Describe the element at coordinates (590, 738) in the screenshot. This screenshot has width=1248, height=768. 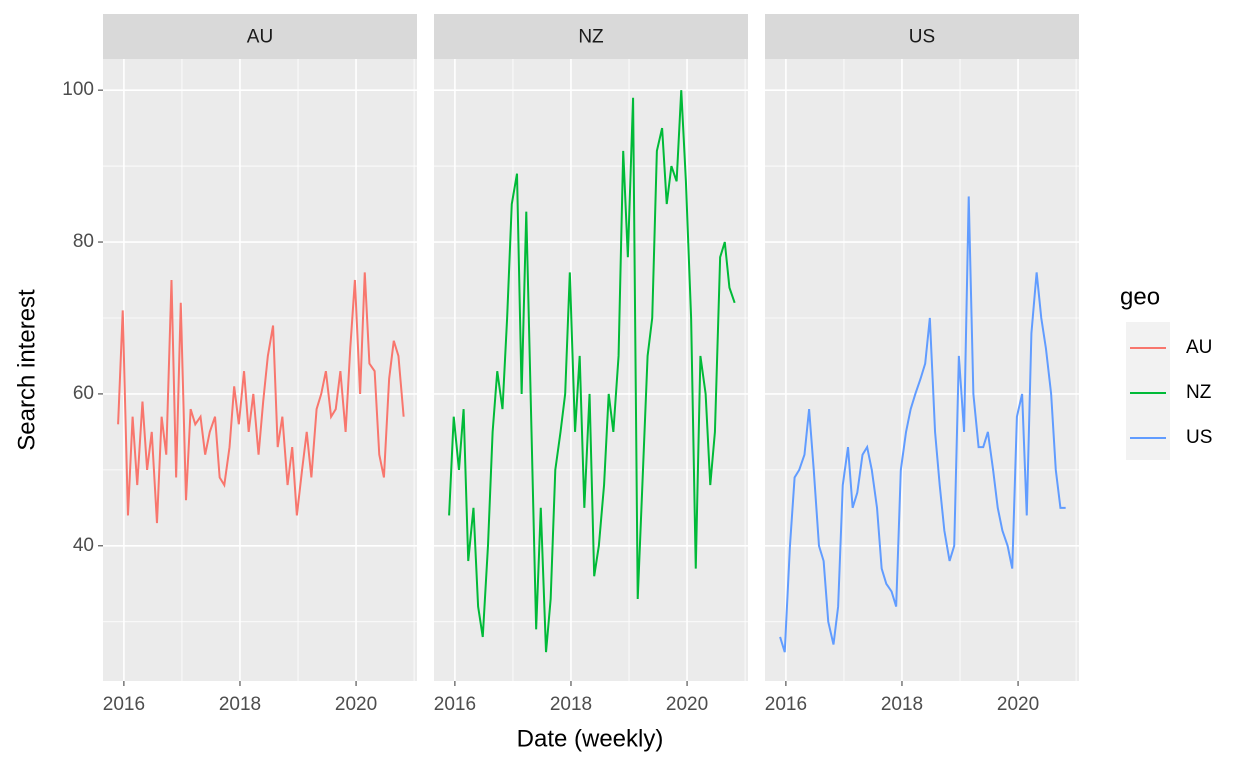
I see `x-axis-label: Date (weekly)` at that location.